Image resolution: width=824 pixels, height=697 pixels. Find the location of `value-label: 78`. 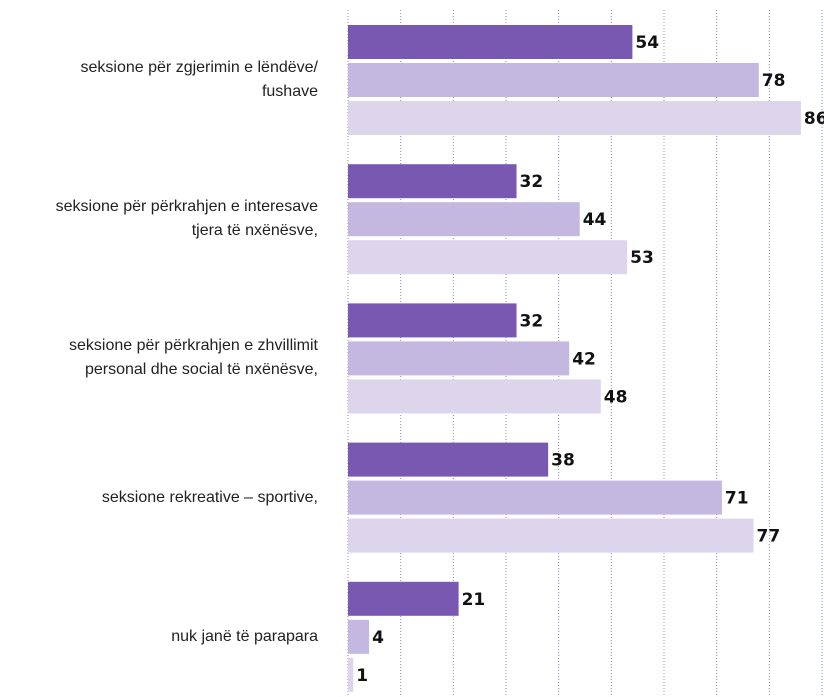

value-label: 78 is located at coordinates (774, 81).